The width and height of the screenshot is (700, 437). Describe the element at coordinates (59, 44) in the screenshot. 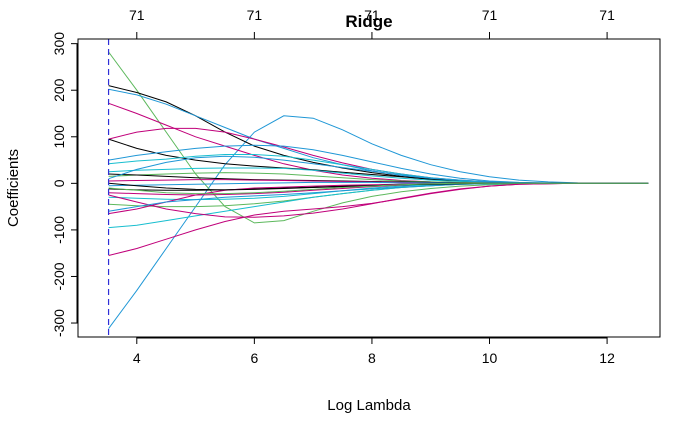

I see `y-tick-label: 300` at that location.